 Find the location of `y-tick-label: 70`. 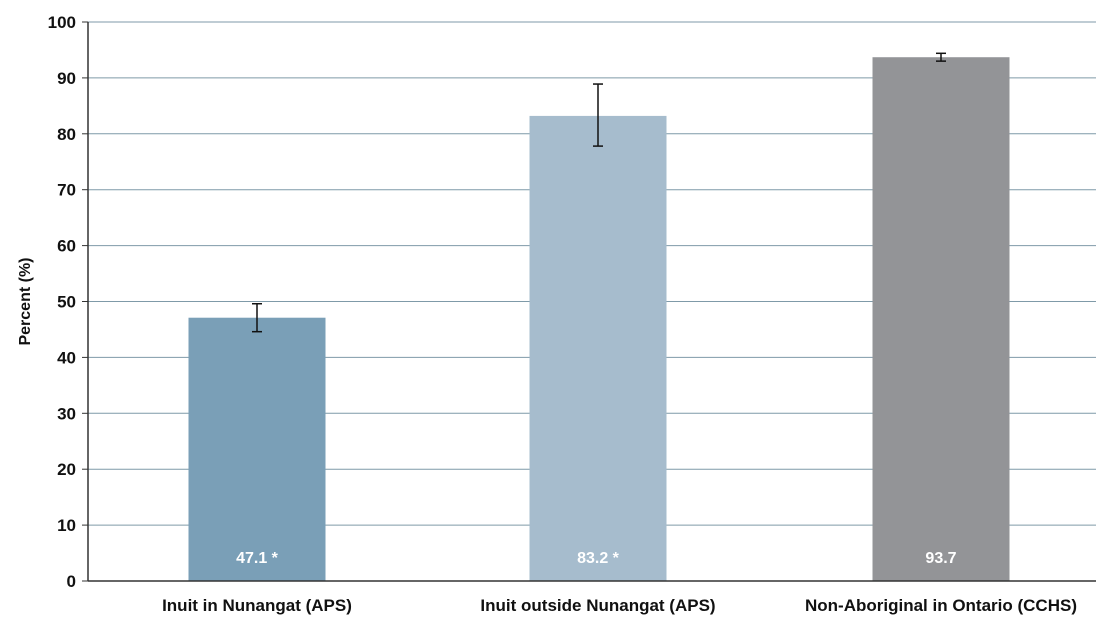

y-tick-label: 70 is located at coordinates (66, 190).